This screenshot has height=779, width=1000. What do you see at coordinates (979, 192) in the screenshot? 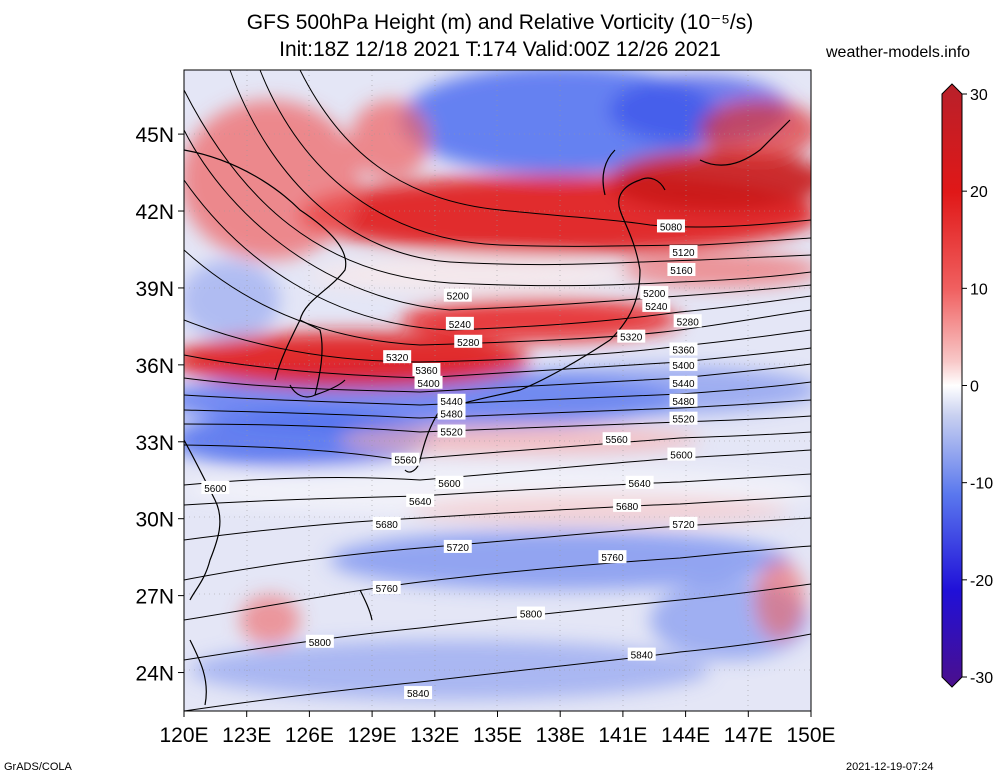
I see `colorbar-tick-label: 20` at bounding box center [979, 192].